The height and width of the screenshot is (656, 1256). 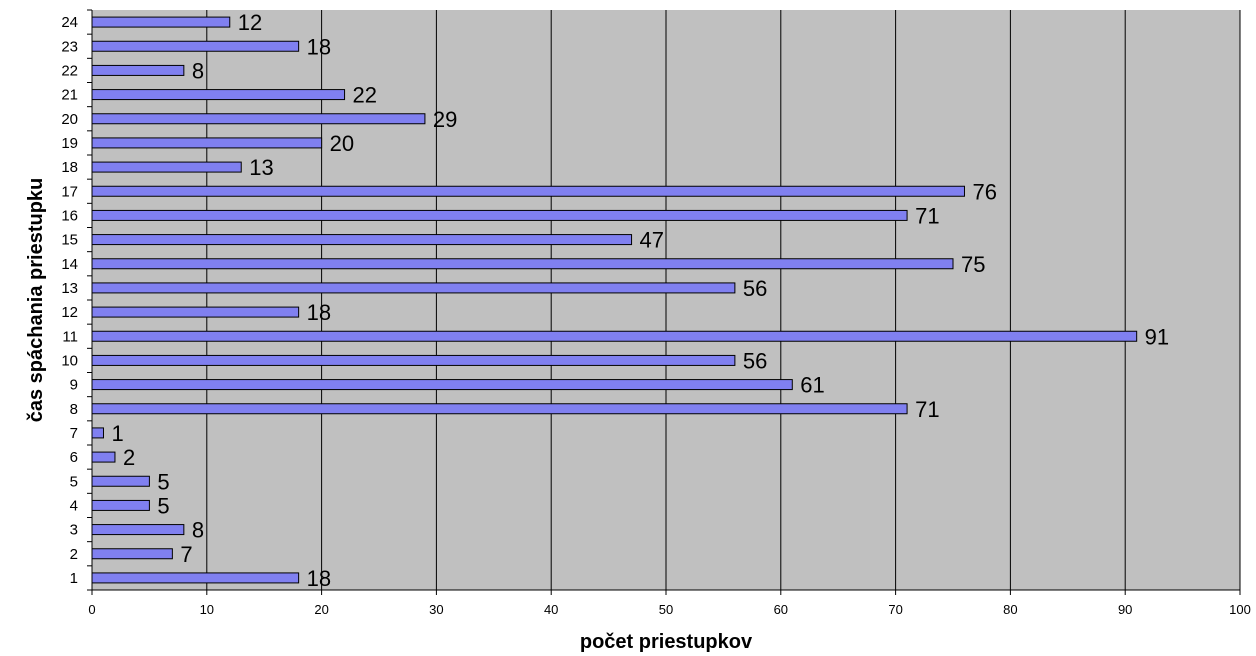 What do you see at coordinates (69, 312) in the screenshot?
I see `y-tick-label: 12` at bounding box center [69, 312].